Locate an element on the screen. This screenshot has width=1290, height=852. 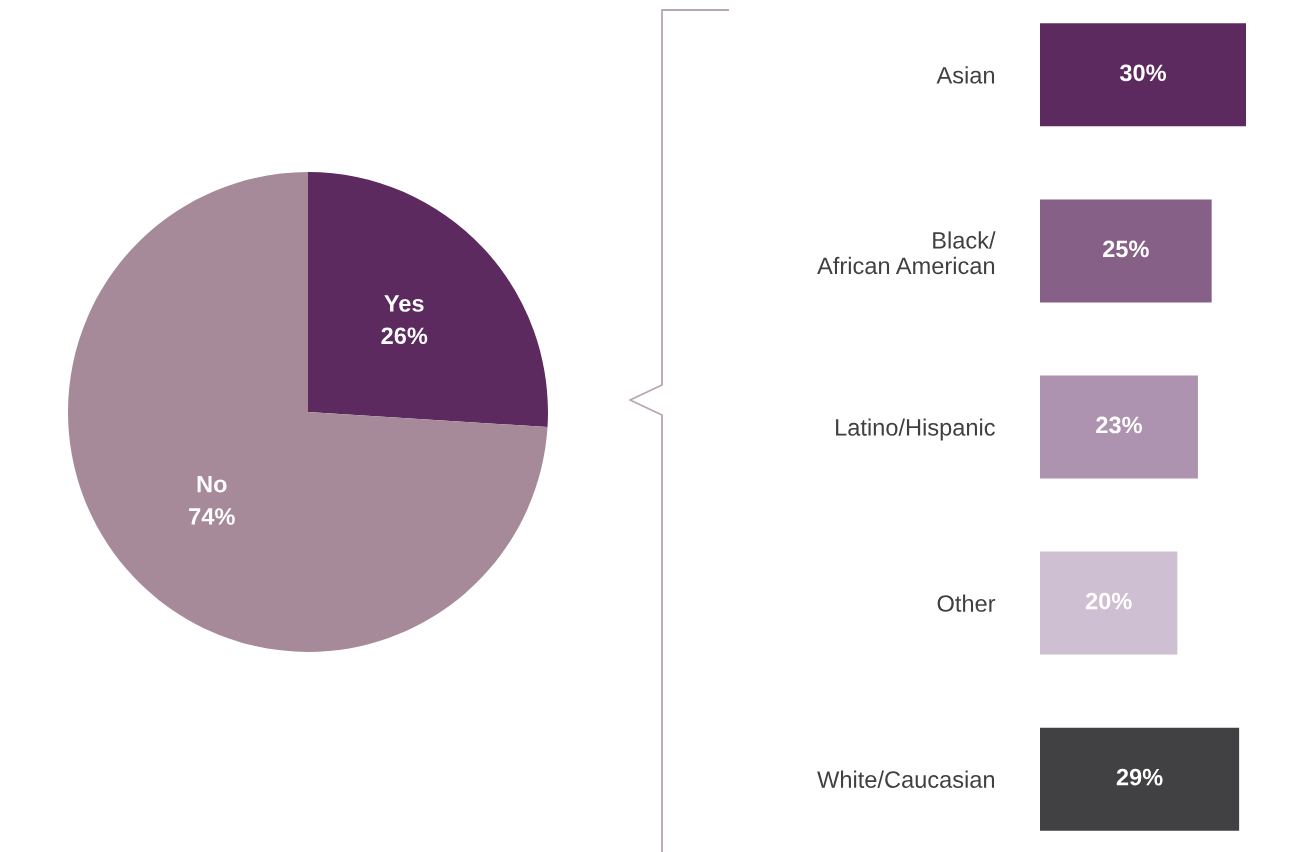
pie-slice is located at coordinates (428, 300).